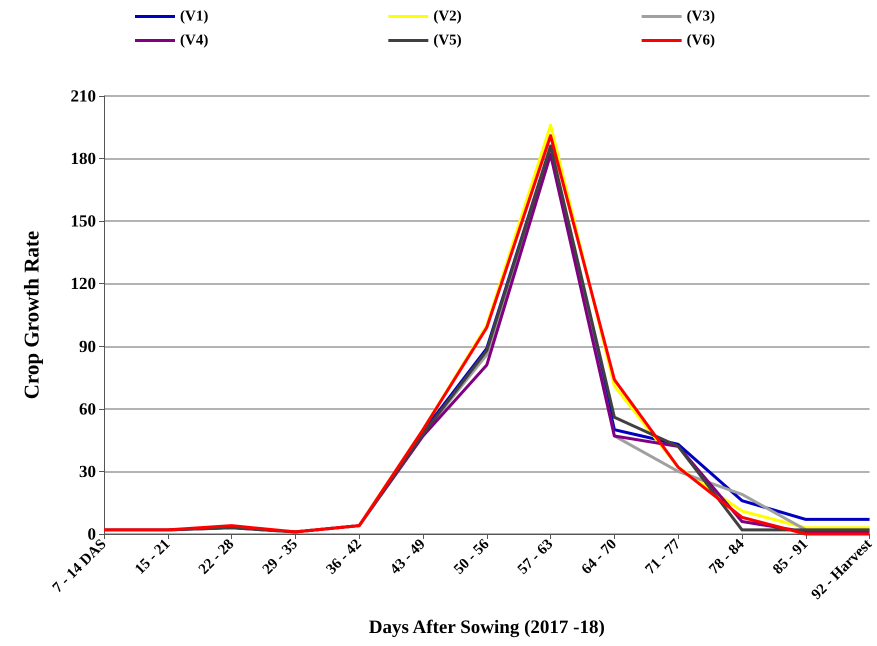 The height and width of the screenshot is (646, 877). Describe the element at coordinates (92, 534) in the screenshot. I see `y-tick-label: 0` at that location.